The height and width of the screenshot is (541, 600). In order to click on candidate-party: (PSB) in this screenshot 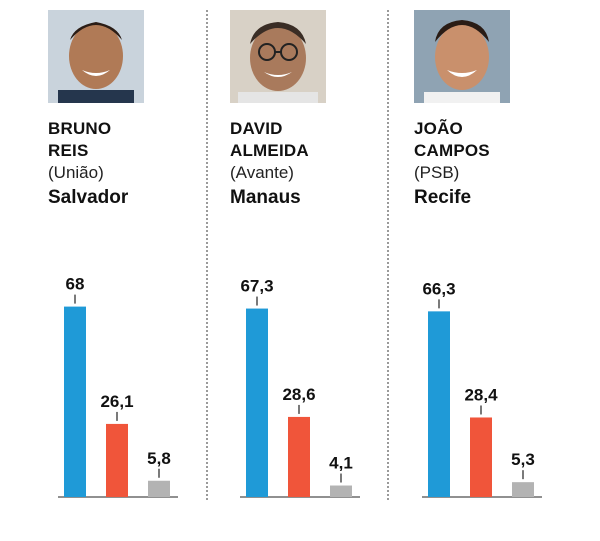, I will do `click(437, 172)`.